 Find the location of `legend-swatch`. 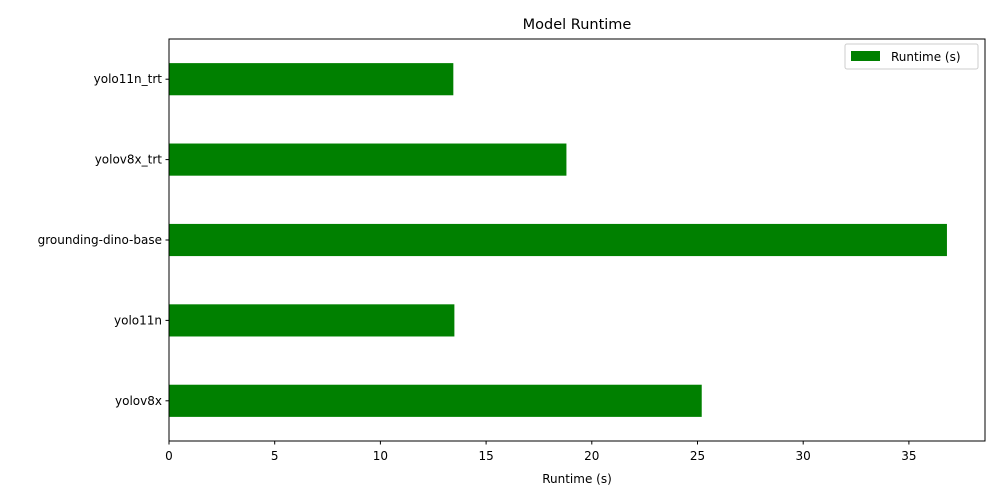

legend-swatch is located at coordinates (865, 56).